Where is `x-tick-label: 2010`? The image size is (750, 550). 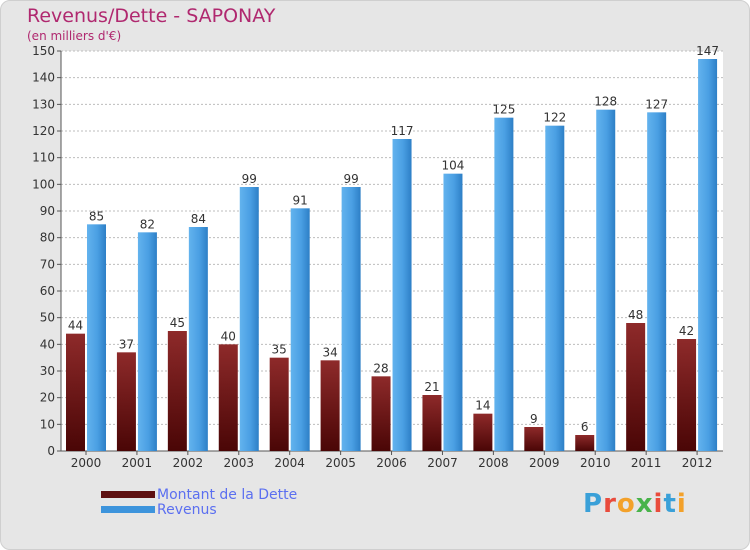 x-tick-label: 2010 is located at coordinates (595, 463).